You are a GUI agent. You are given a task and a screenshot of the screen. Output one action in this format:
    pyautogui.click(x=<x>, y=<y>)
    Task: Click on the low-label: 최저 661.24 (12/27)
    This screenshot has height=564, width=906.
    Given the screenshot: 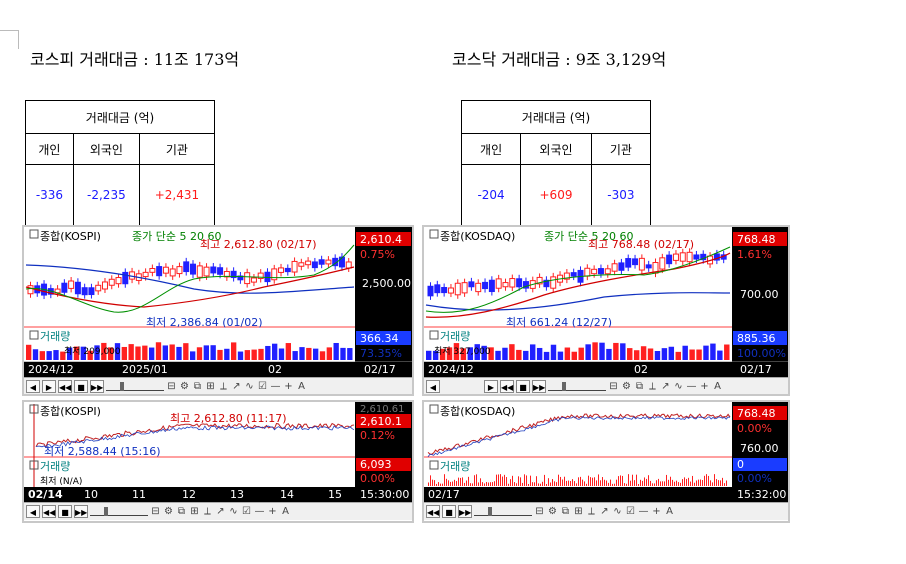 What is the action you would take?
    pyautogui.click(x=559, y=322)
    